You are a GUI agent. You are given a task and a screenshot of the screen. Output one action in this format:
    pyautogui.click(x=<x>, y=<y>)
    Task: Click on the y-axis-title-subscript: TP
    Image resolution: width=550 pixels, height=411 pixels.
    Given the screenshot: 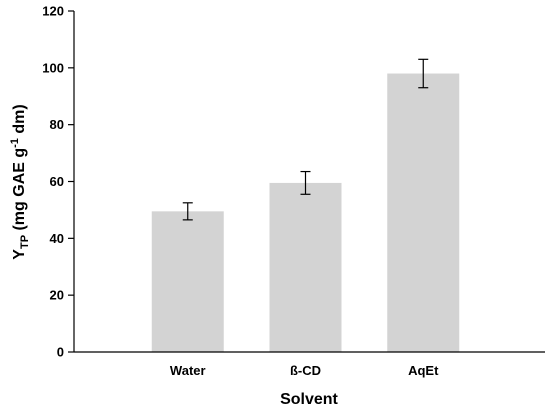 What is the action you would take?
    pyautogui.click(x=25, y=242)
    